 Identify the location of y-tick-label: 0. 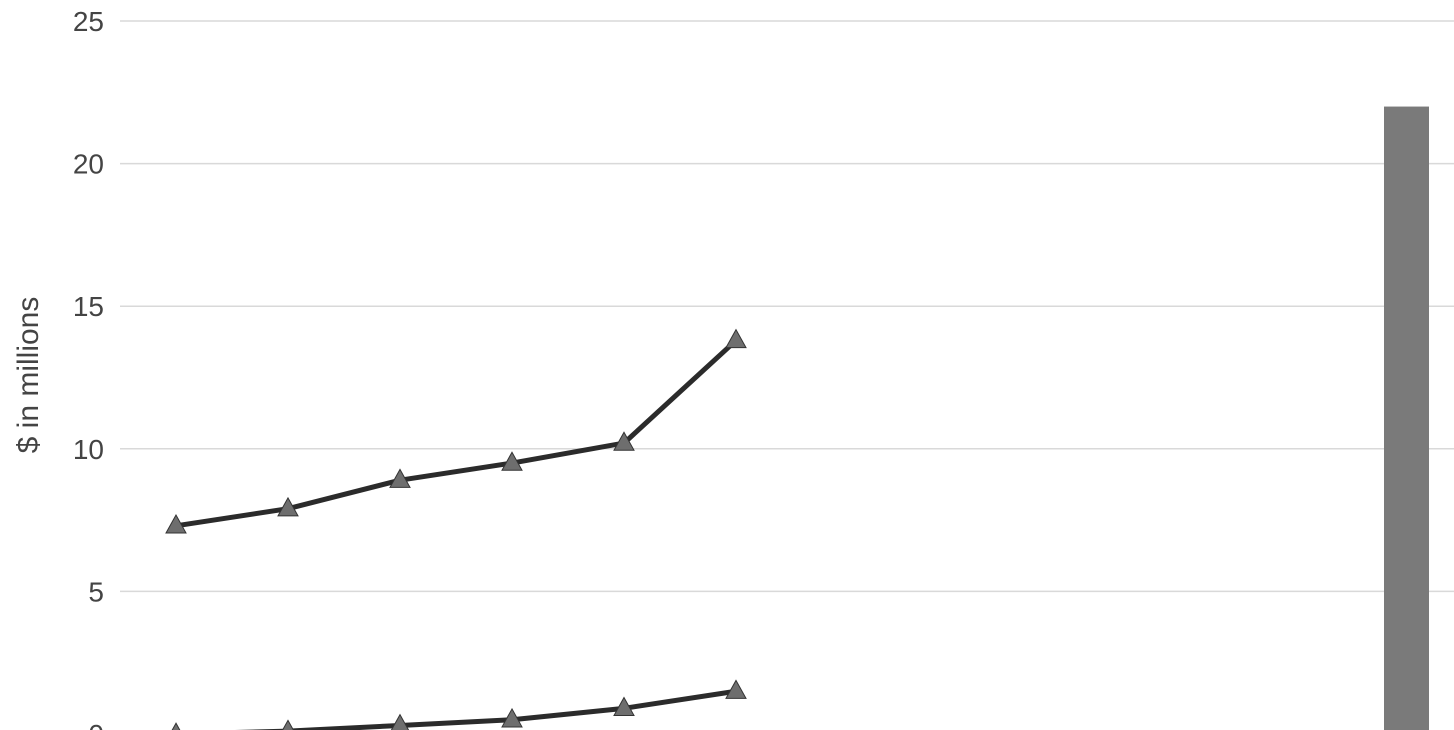
(96, 724).